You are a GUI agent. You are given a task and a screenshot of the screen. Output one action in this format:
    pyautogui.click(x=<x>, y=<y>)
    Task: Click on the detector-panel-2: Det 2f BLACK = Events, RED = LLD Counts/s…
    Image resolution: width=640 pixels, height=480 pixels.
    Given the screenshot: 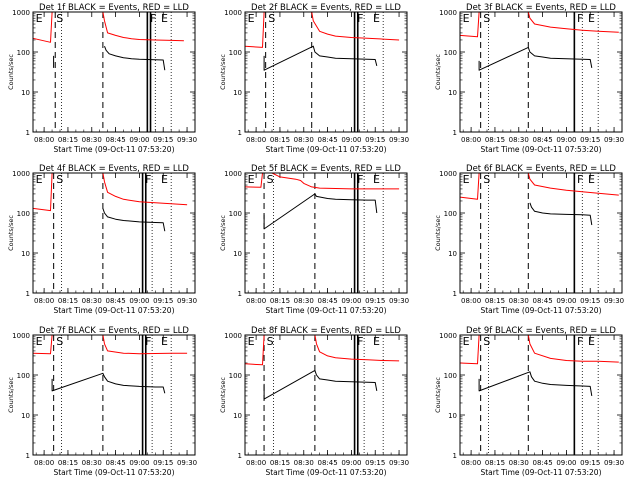 What is the action you would take?
    pyautogui.click(x=314, y=78)
    